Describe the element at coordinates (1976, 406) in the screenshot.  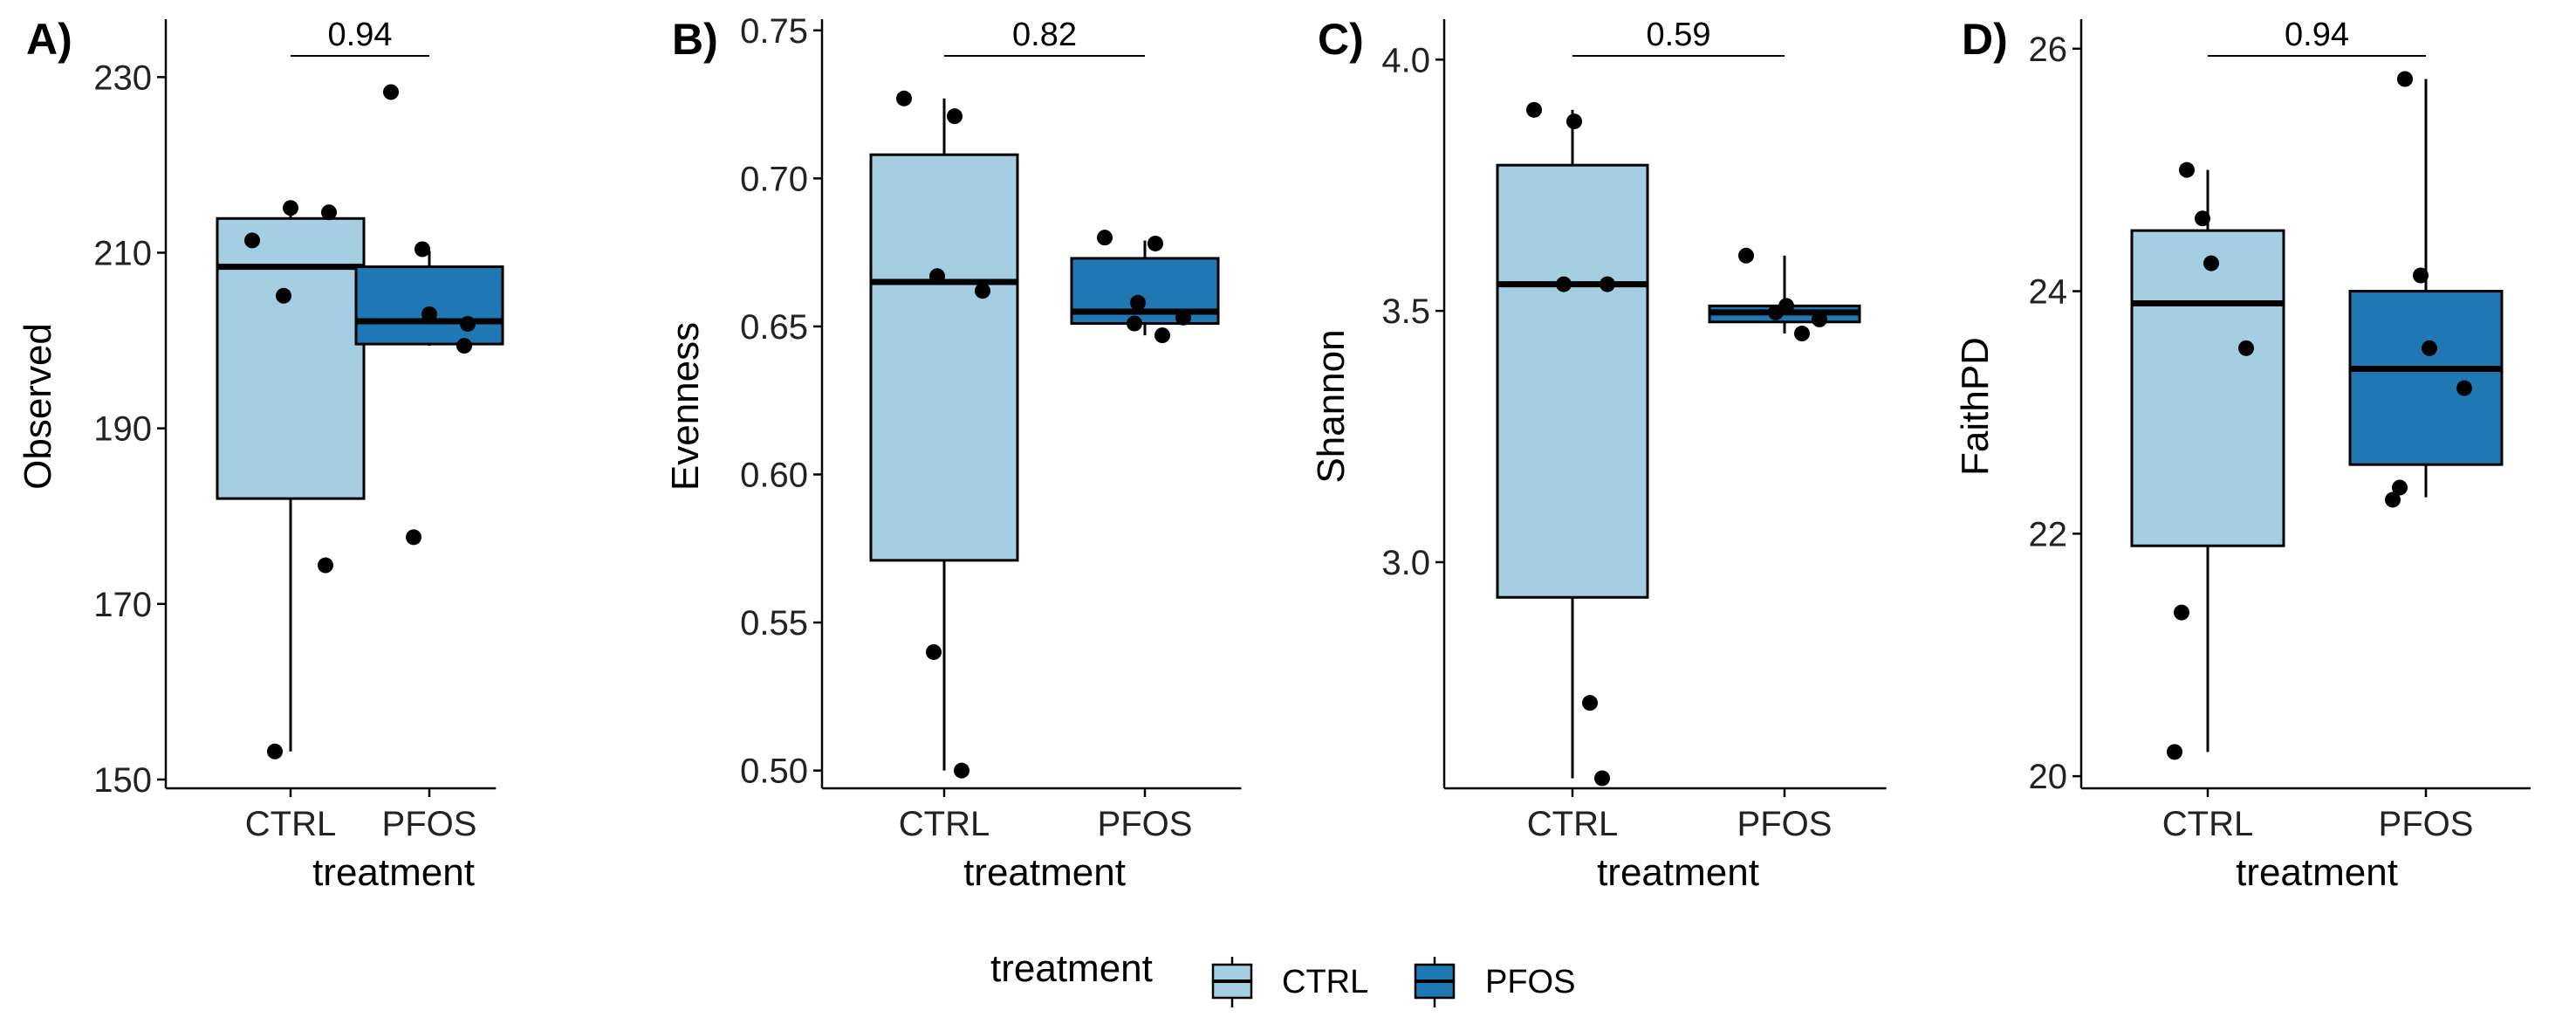
I see `y-axis-title: FaithPD` at that location.